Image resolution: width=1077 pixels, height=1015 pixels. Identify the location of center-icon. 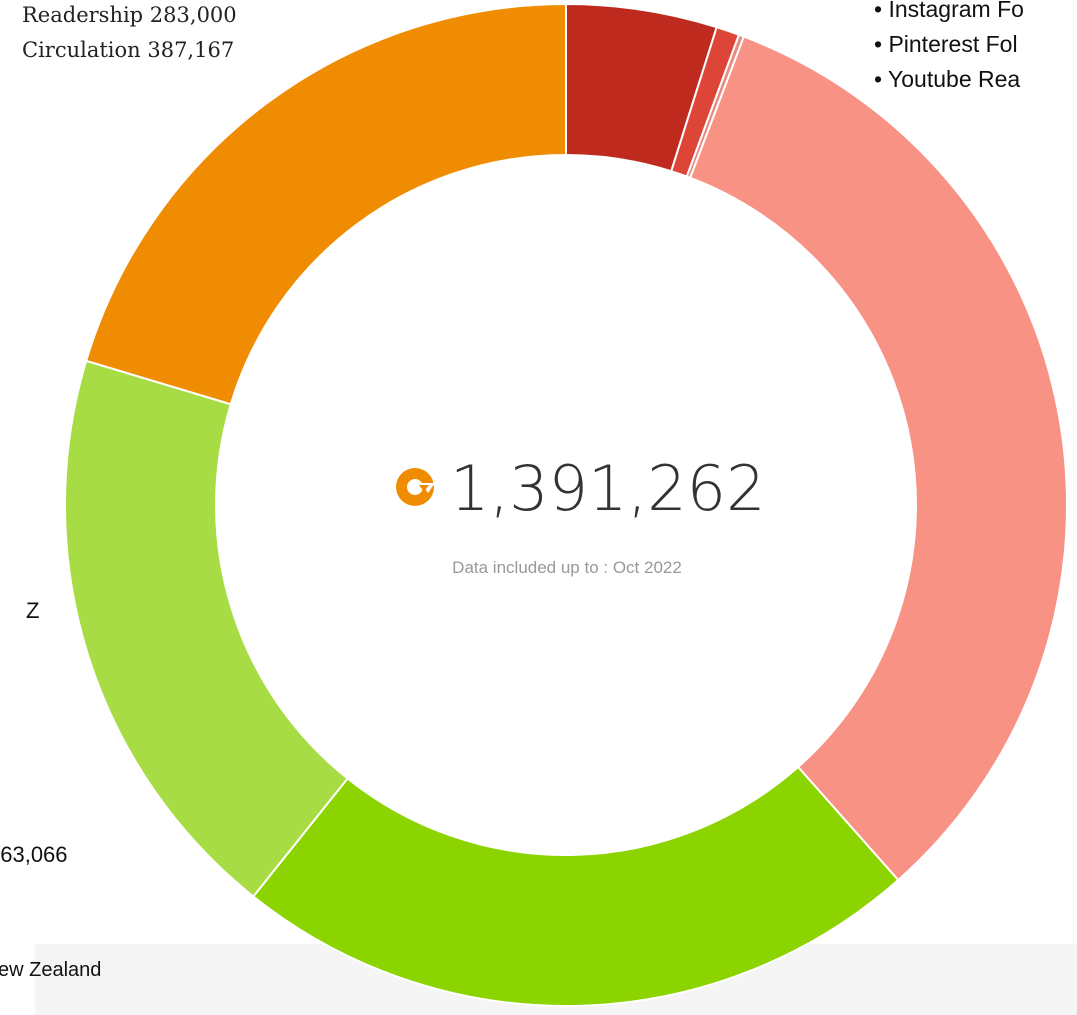
(415, 487).